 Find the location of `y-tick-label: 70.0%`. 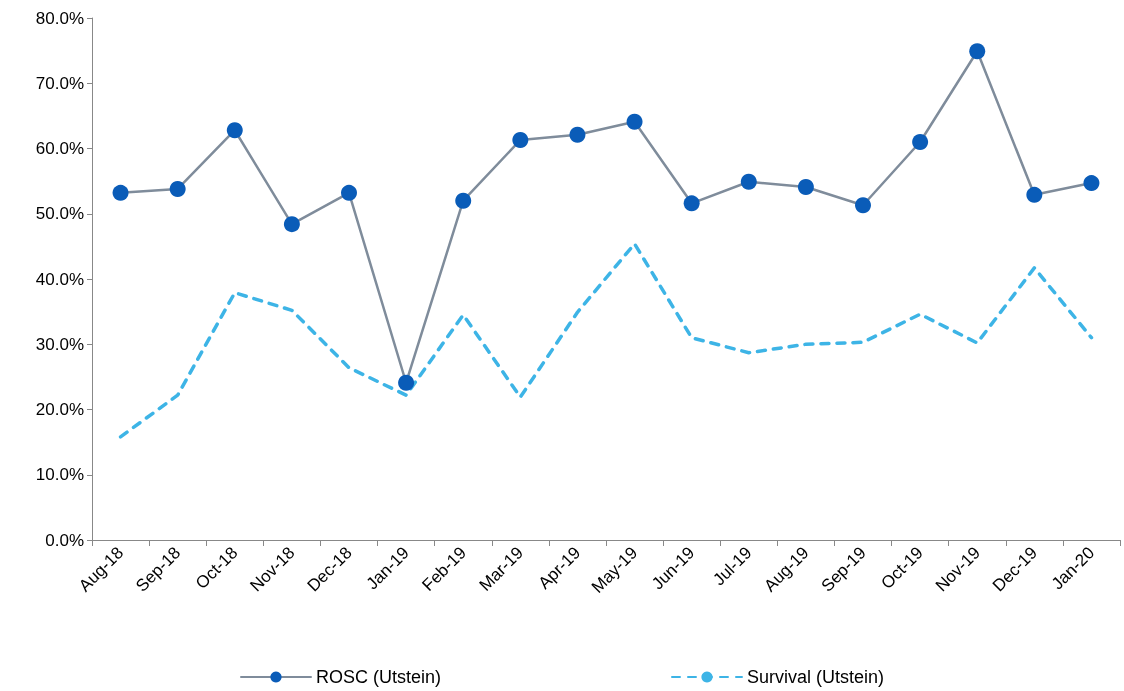

y-tick-label: 70.0% is located at coordinates (59, 83).